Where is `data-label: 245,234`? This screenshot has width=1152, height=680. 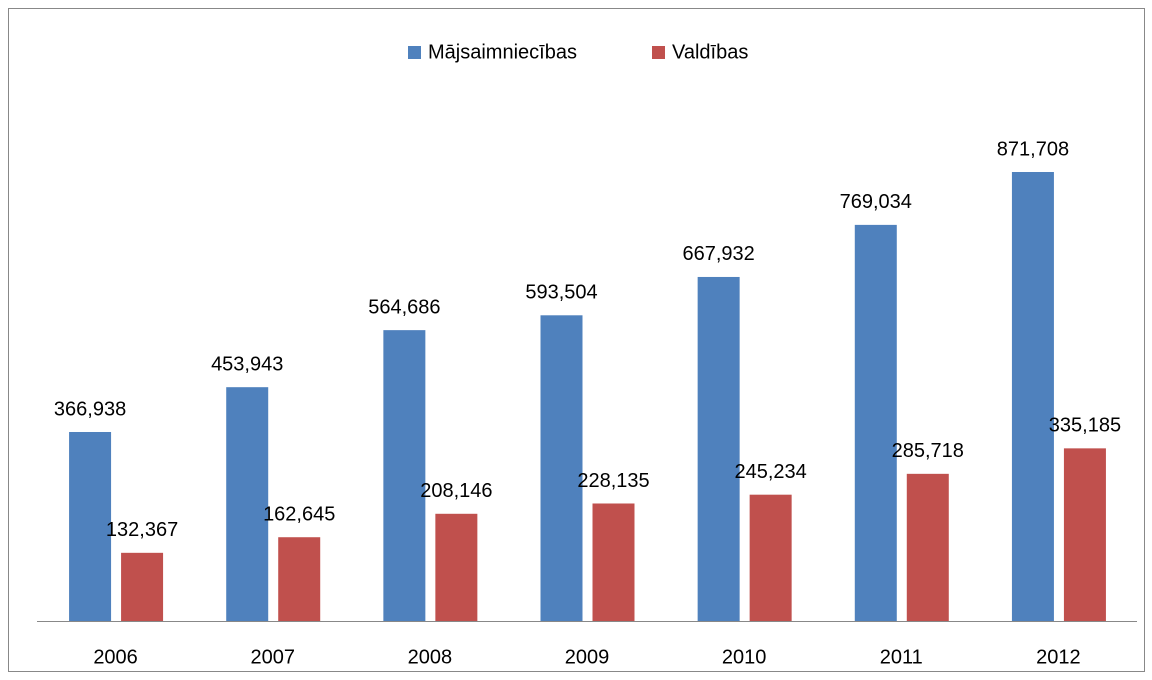 data-label: 245,234 is located at coordinates (770, 472).